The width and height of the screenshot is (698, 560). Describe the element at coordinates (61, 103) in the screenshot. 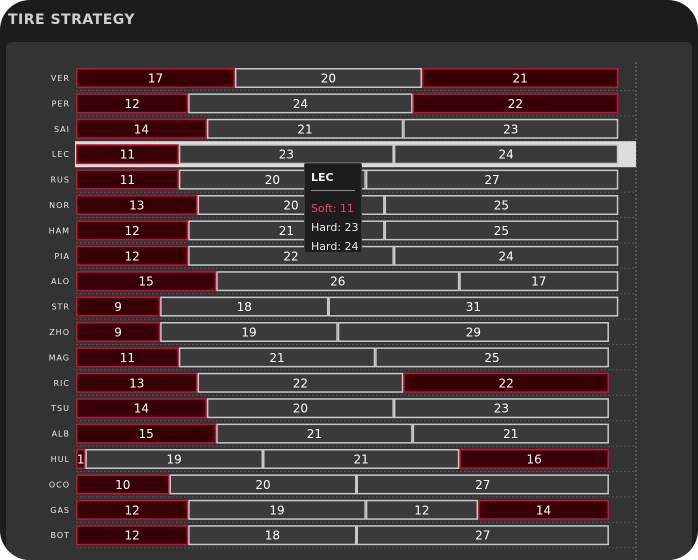

I see `driver-label-per: PER` at that location.